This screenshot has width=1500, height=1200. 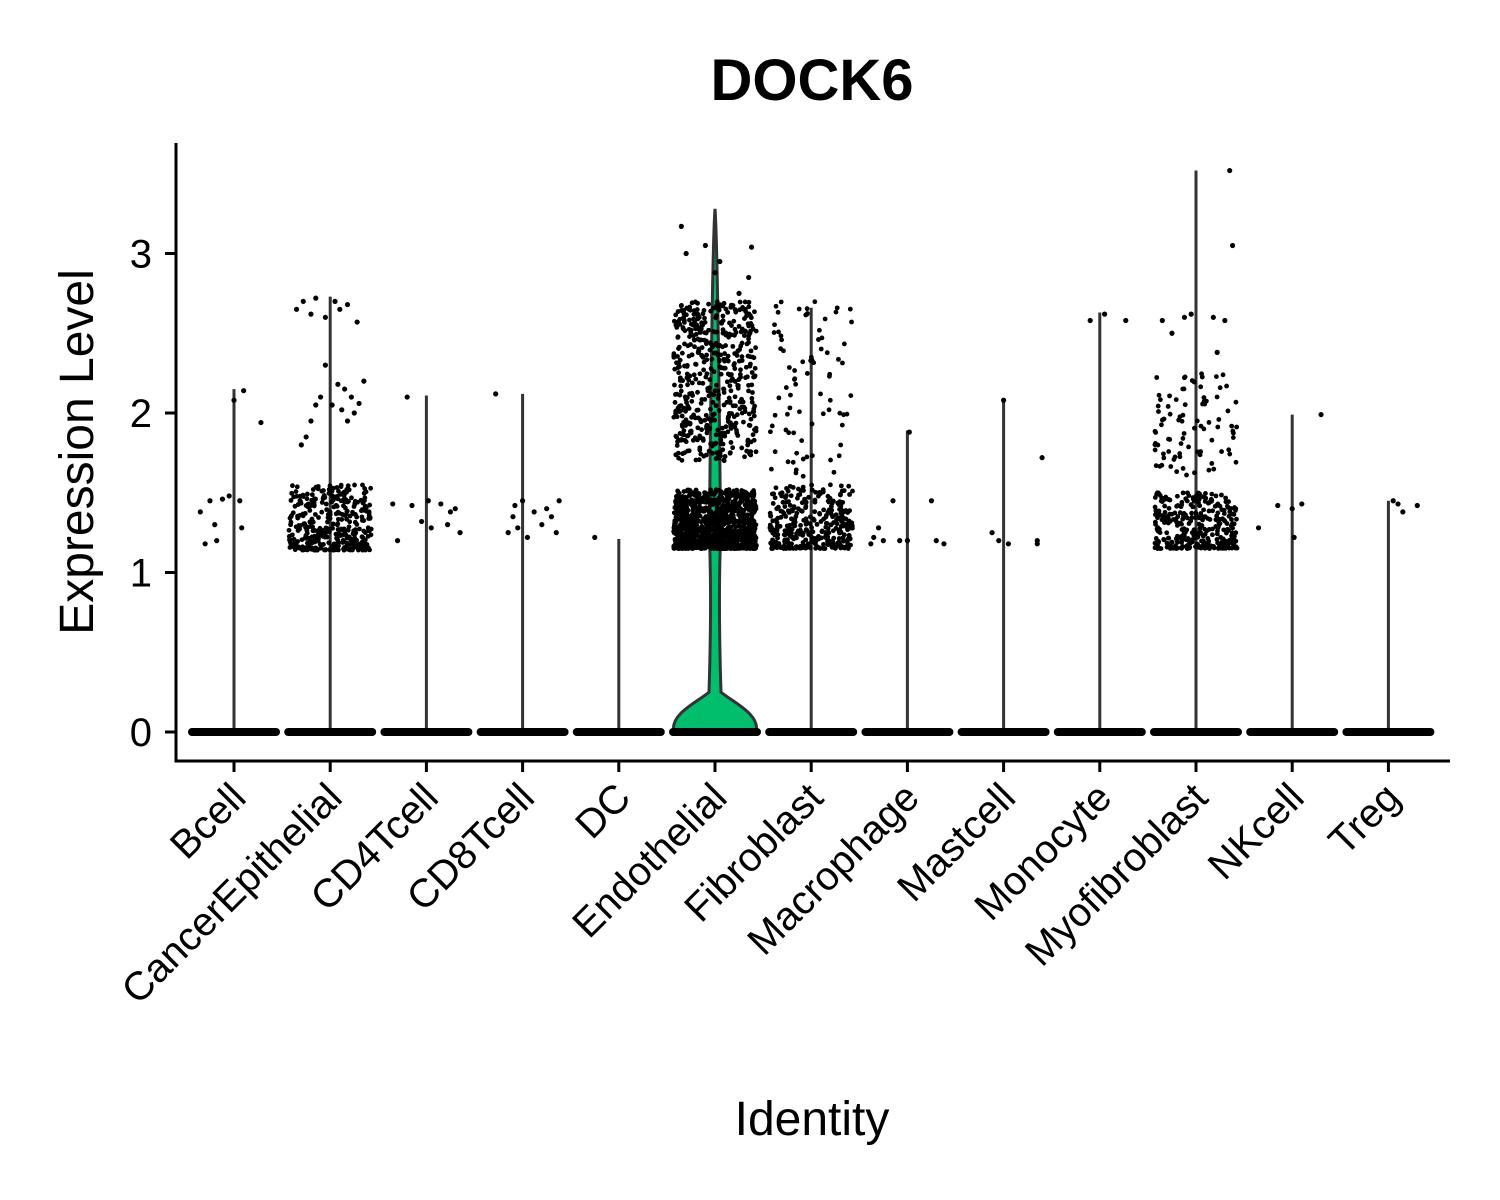 What do you see at coordinates (1003, 732) in the screenshot?
I see `zero-points` at bounding box center [1003, 732].